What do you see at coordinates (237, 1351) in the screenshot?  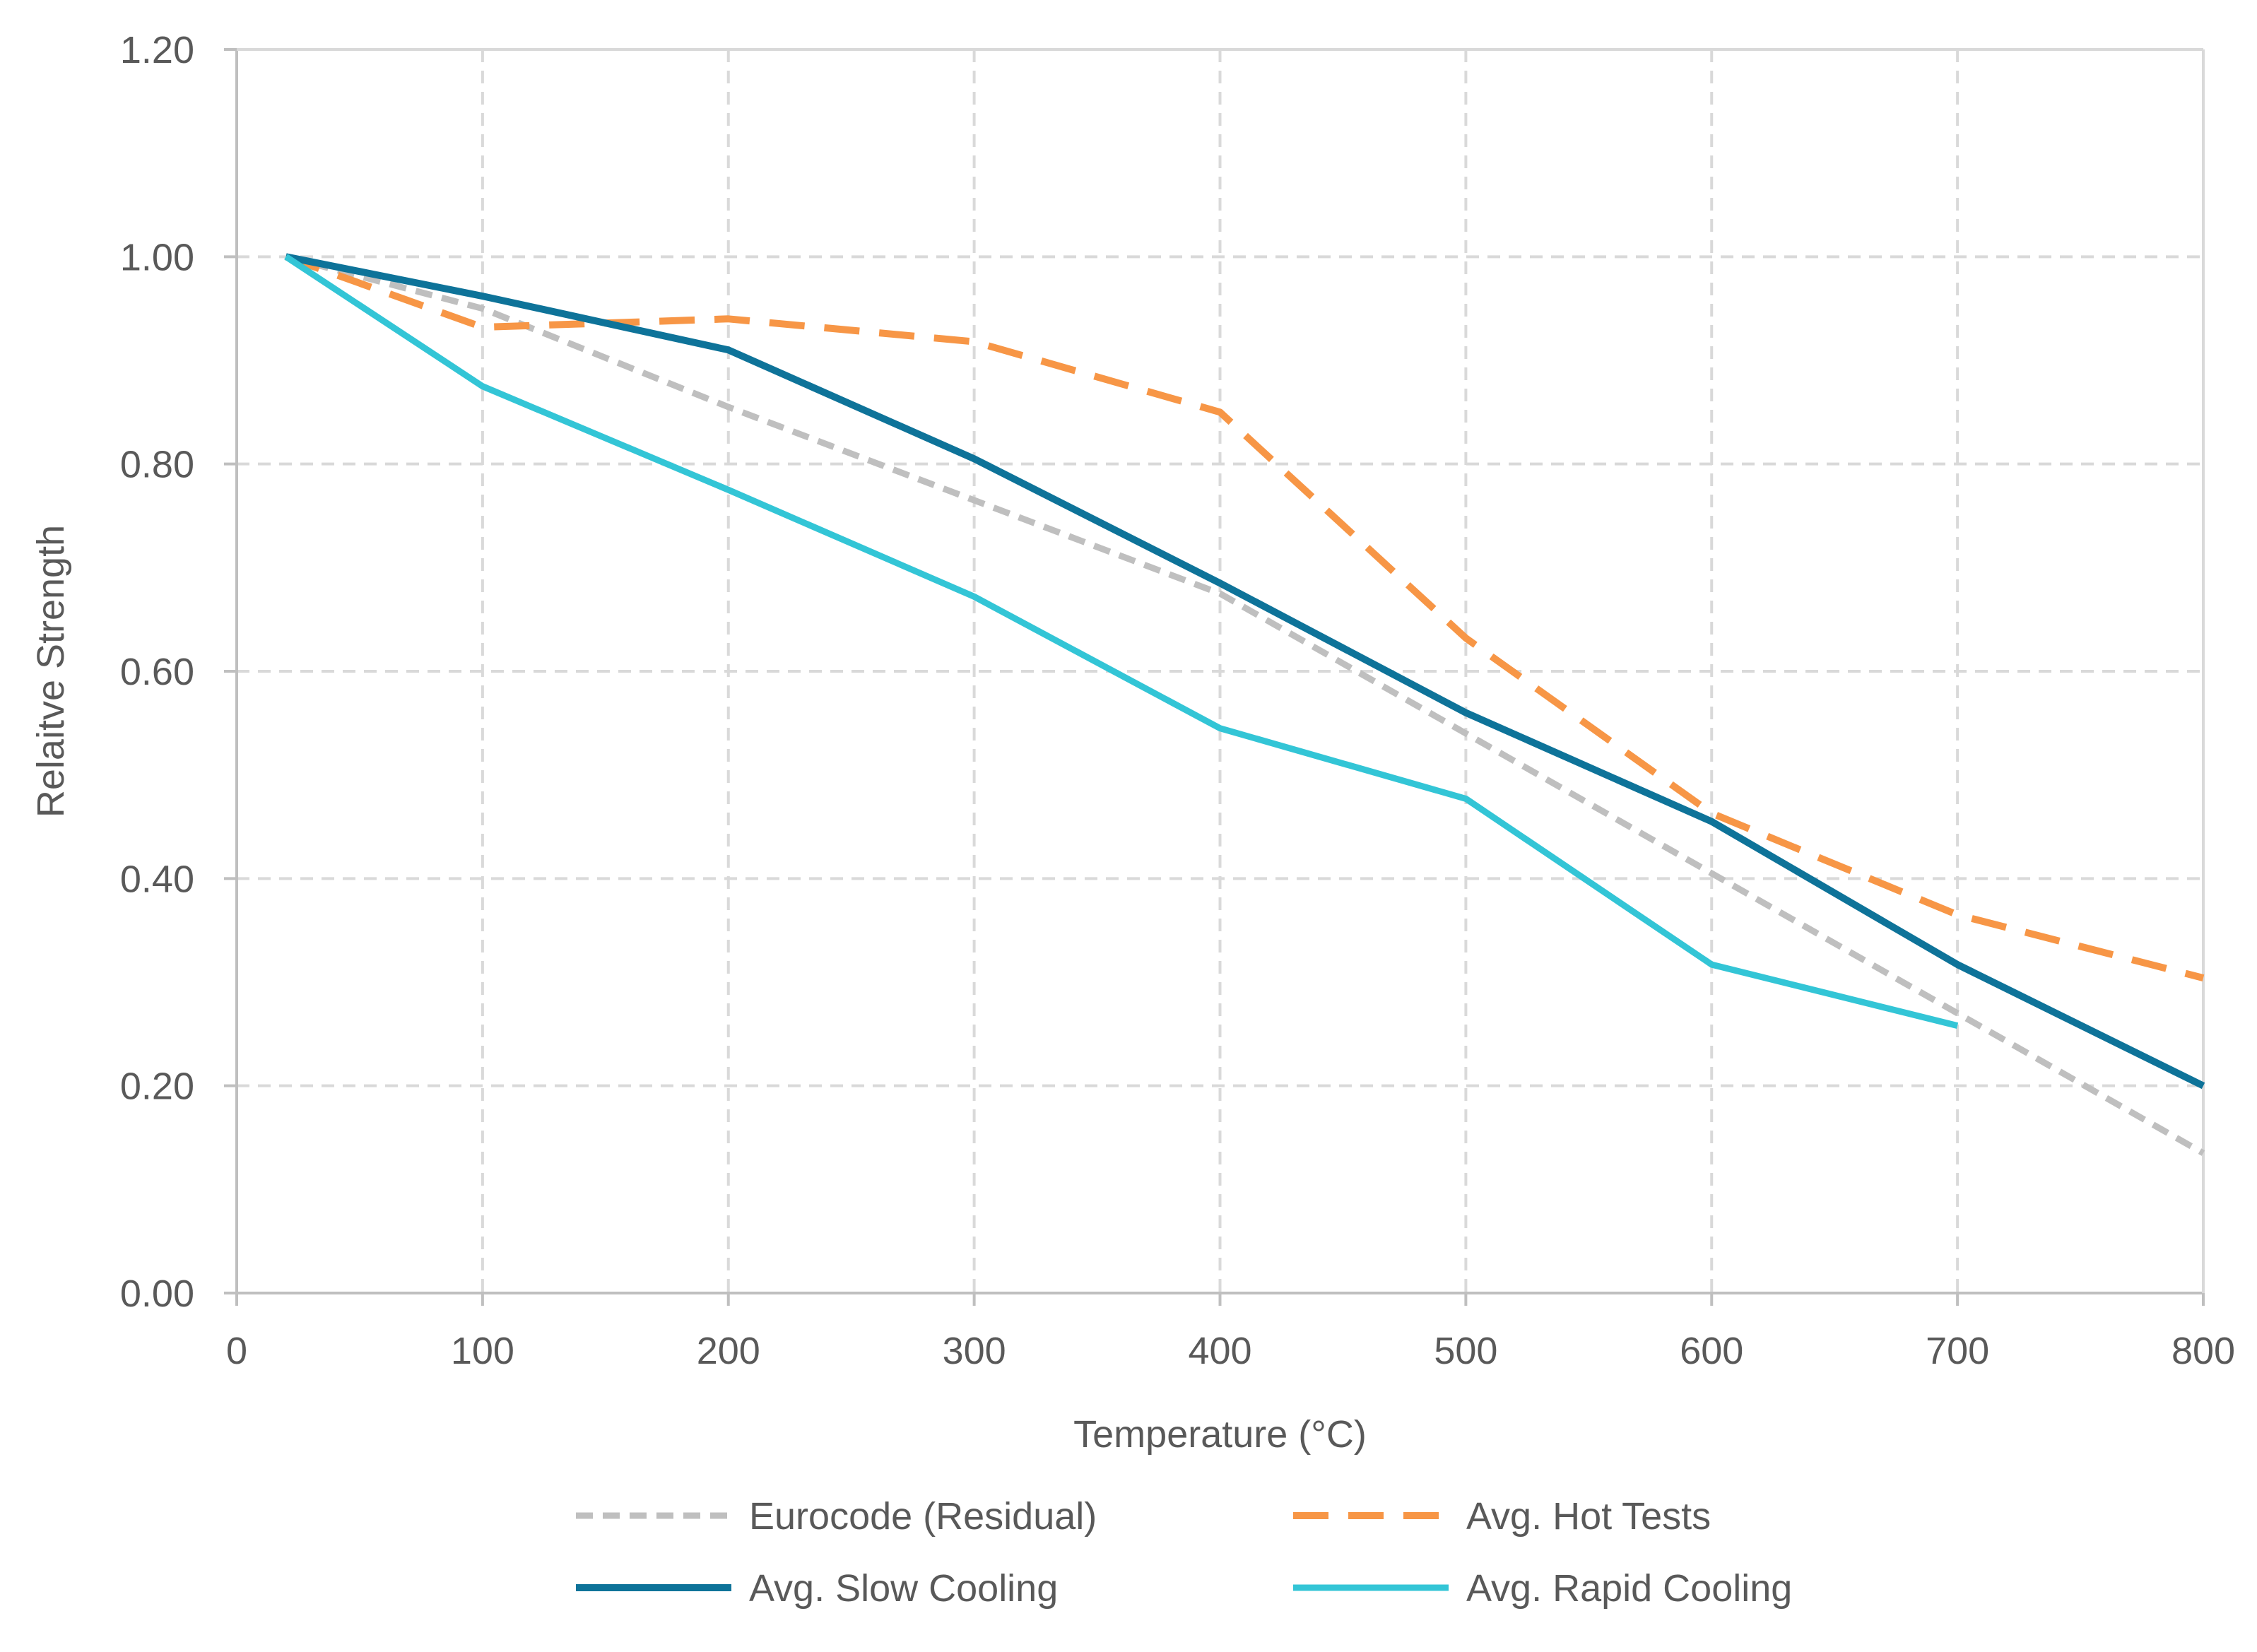 I see `x-tick-label: 0` at bounding box center [237, 1351].